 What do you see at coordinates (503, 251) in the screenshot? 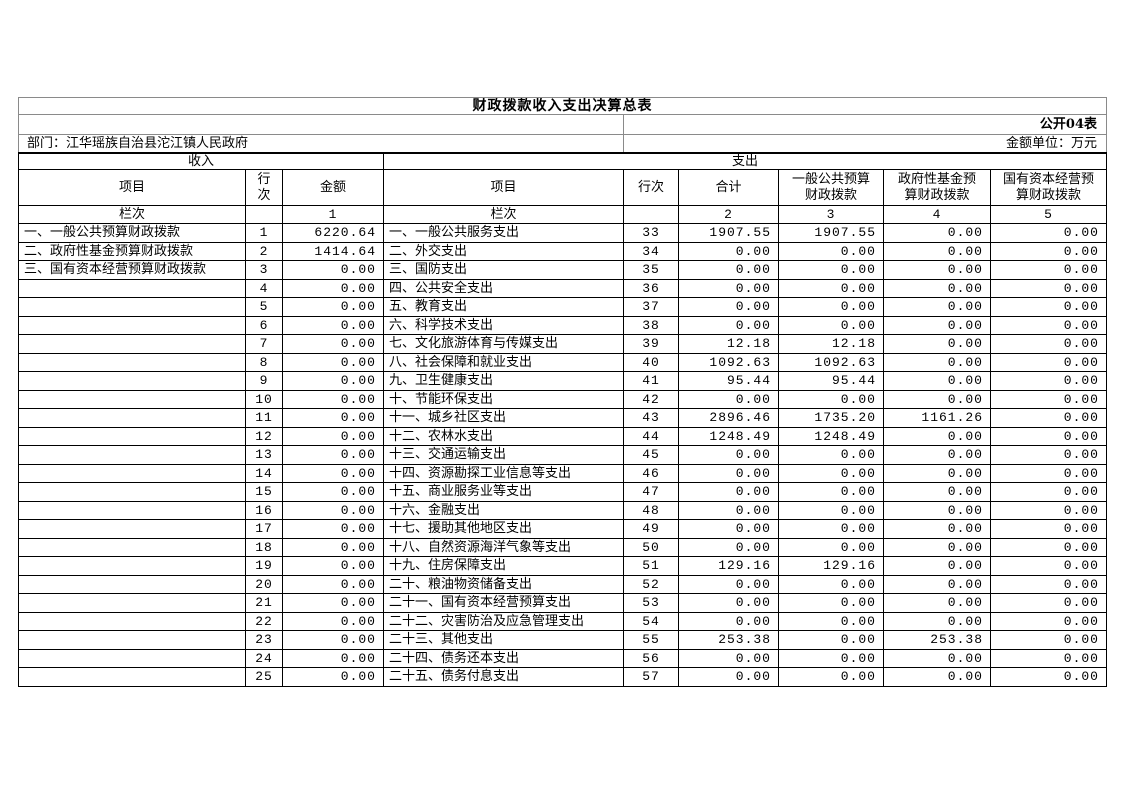
I see `expense-item-cell: 二、外交支出` at bounding box center [503, 251].